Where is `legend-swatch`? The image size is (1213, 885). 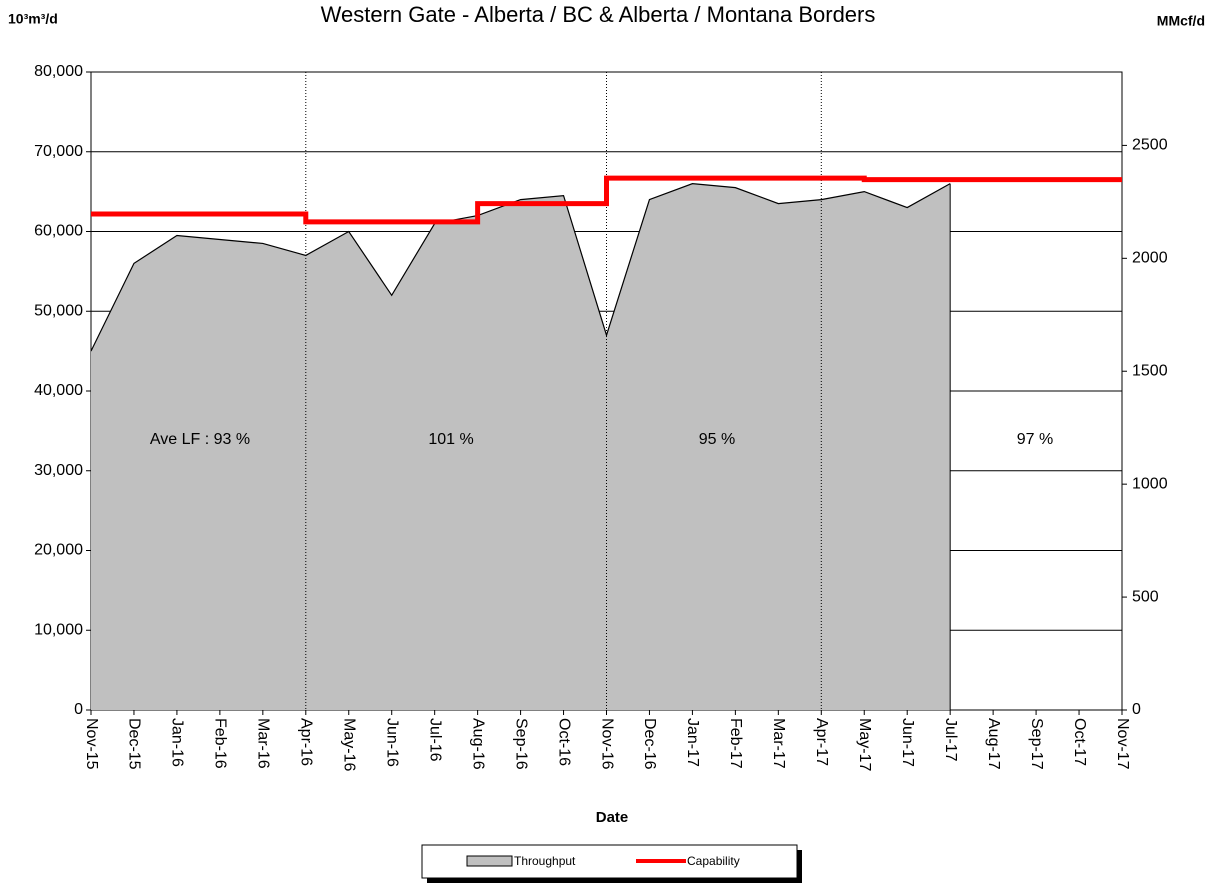
legend-swatch is located at coordinates (489, 861).